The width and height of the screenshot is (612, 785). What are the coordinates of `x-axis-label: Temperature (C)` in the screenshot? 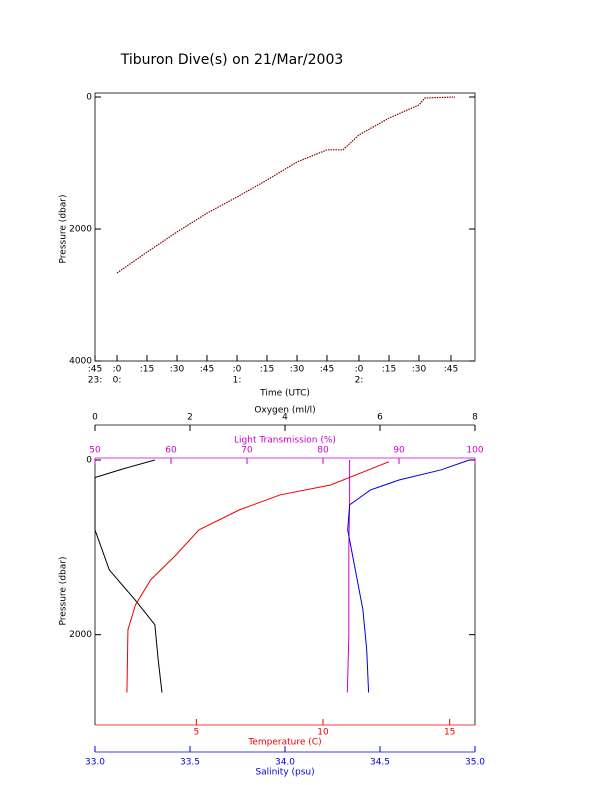 It's located at (284, 743).